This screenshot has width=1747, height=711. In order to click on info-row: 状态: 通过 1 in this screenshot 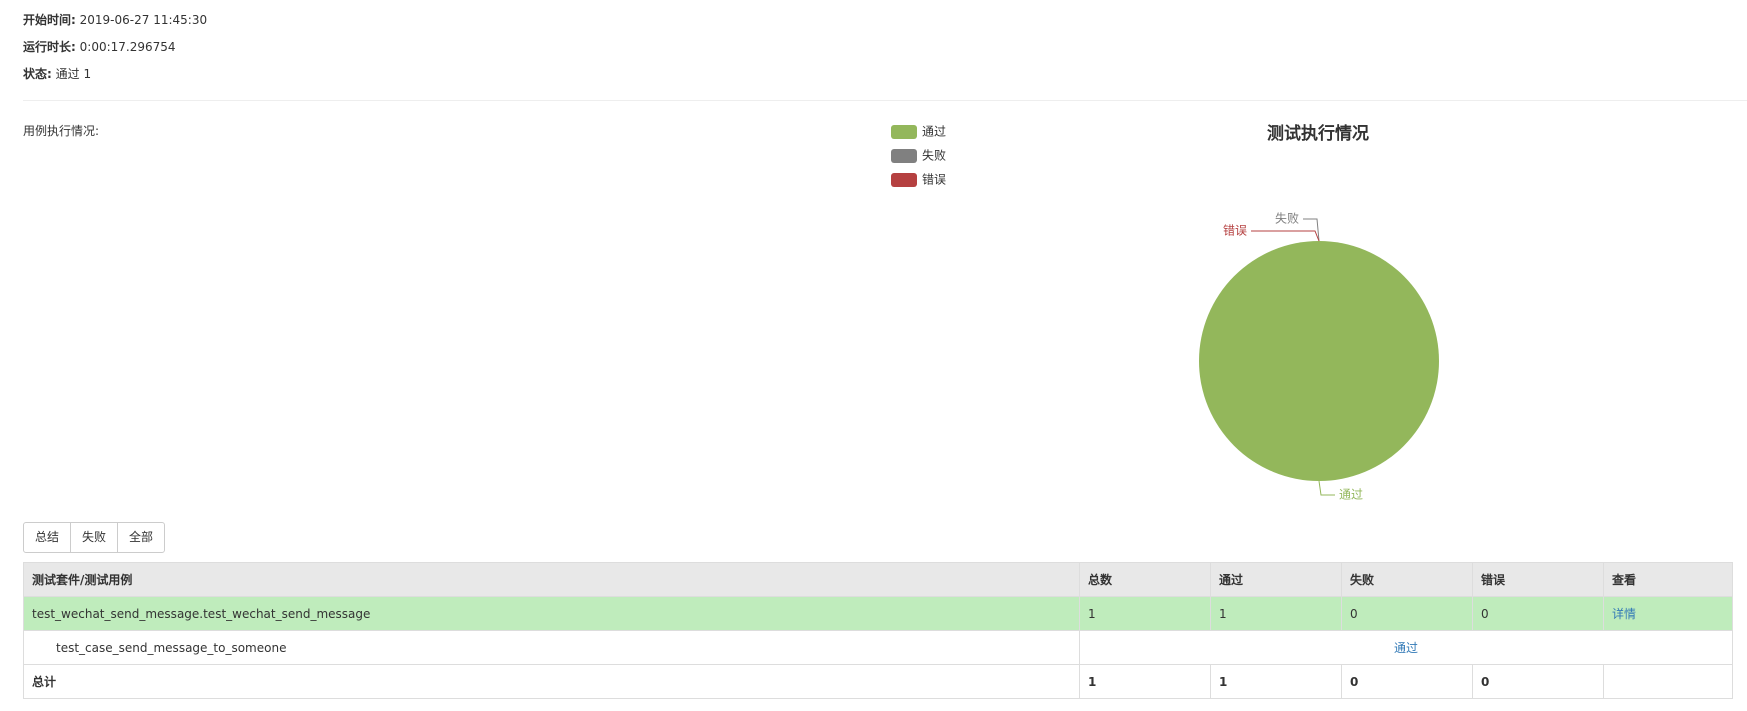, I will do `click(57, 73)`.